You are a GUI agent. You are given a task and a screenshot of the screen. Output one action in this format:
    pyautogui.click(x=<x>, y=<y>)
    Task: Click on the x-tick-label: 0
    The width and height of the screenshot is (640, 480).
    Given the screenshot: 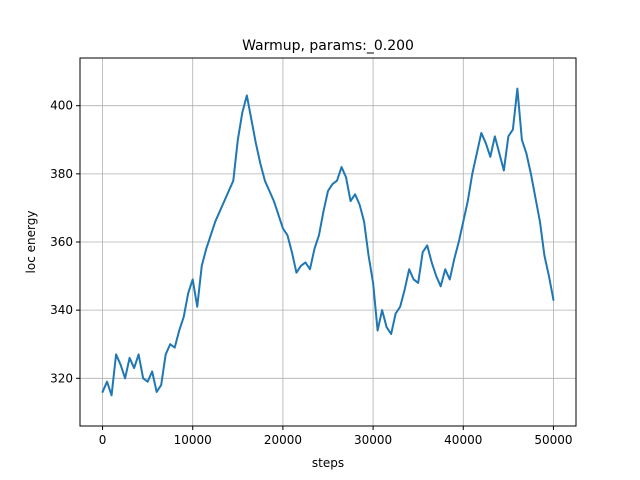 What is the action you would take?
    pyautogui.click(x=103, y=440)
    